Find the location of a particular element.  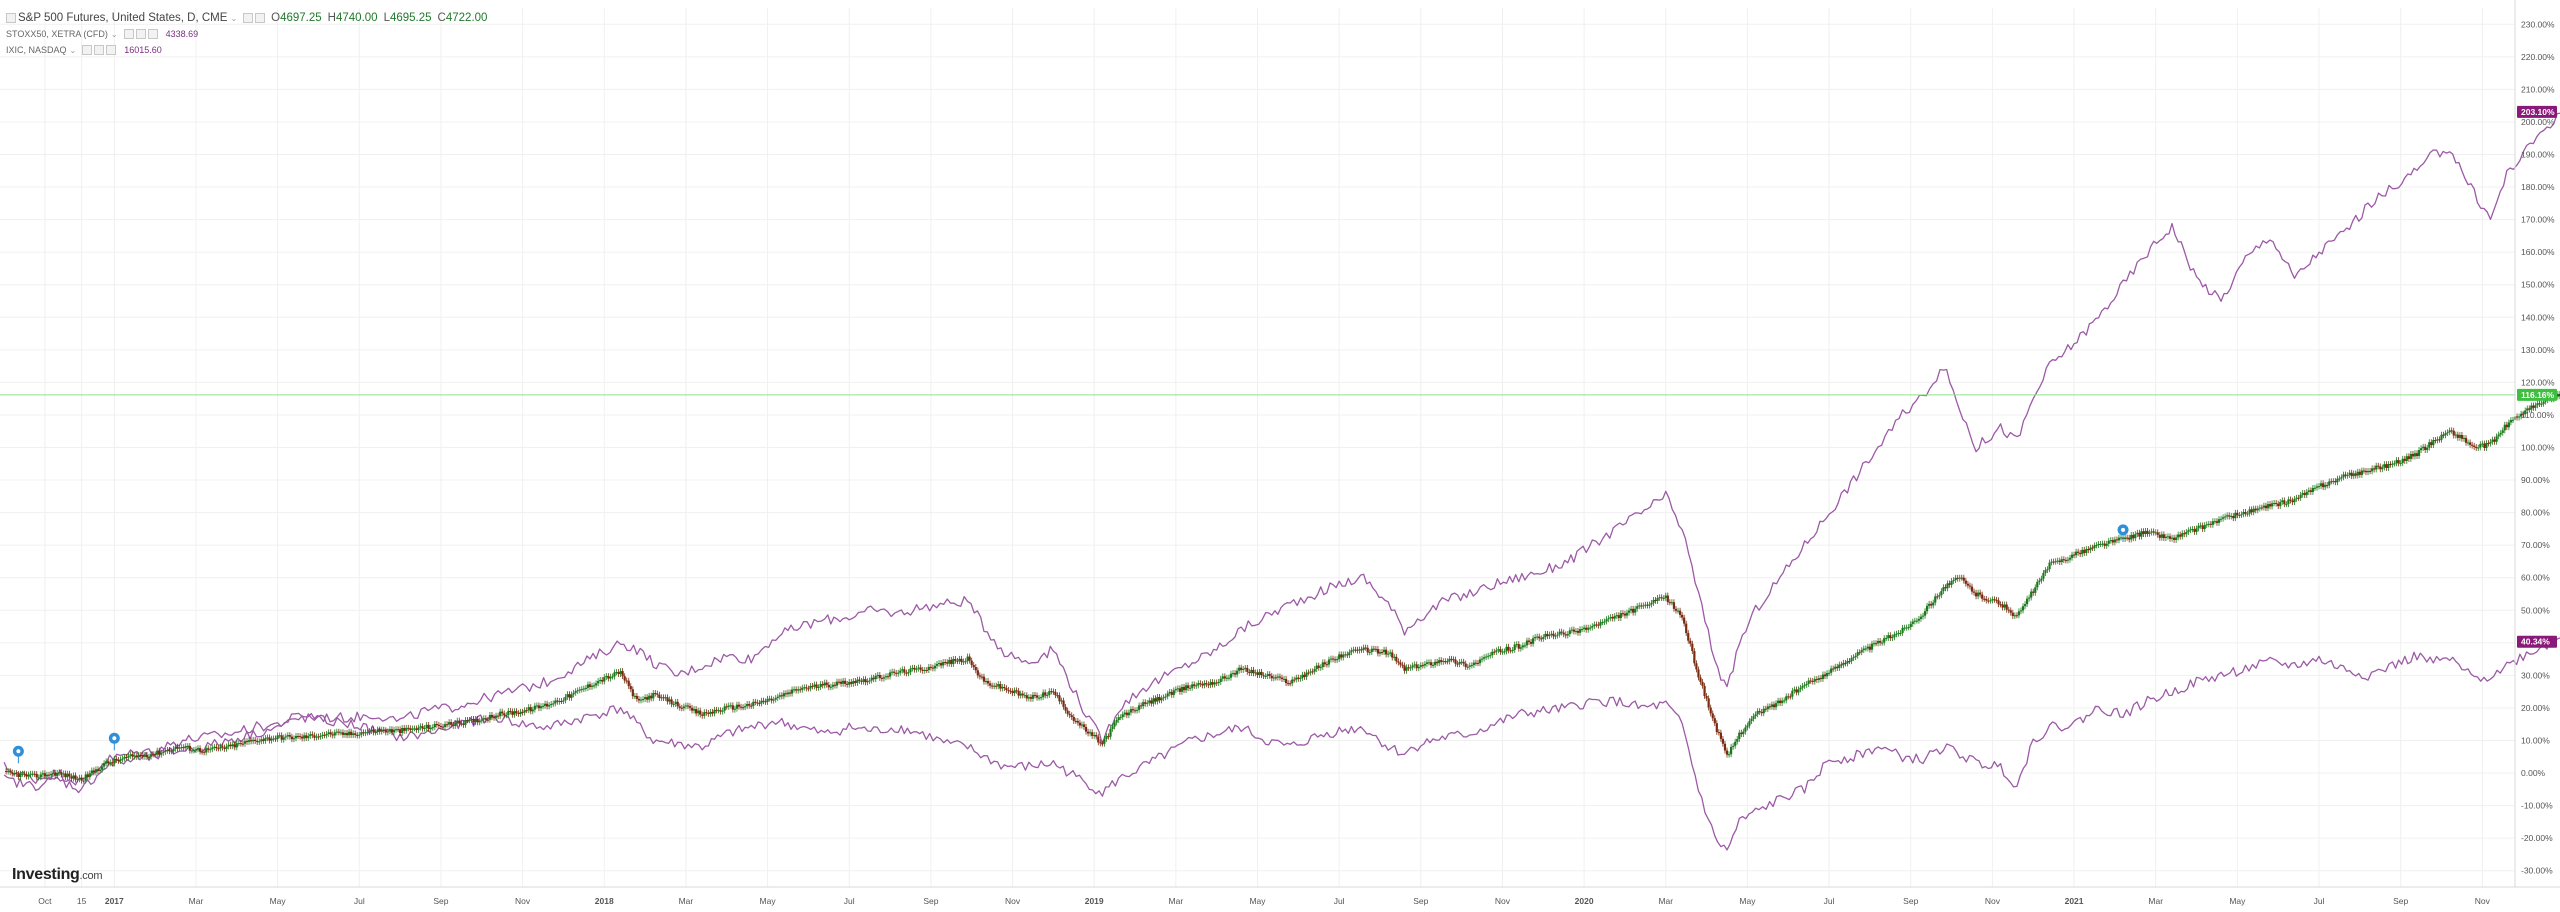

legend-series-stoxx50: STOXX50, XETRA (CFD) ⌄ 4338.69 is located at coordinates (249, 34).